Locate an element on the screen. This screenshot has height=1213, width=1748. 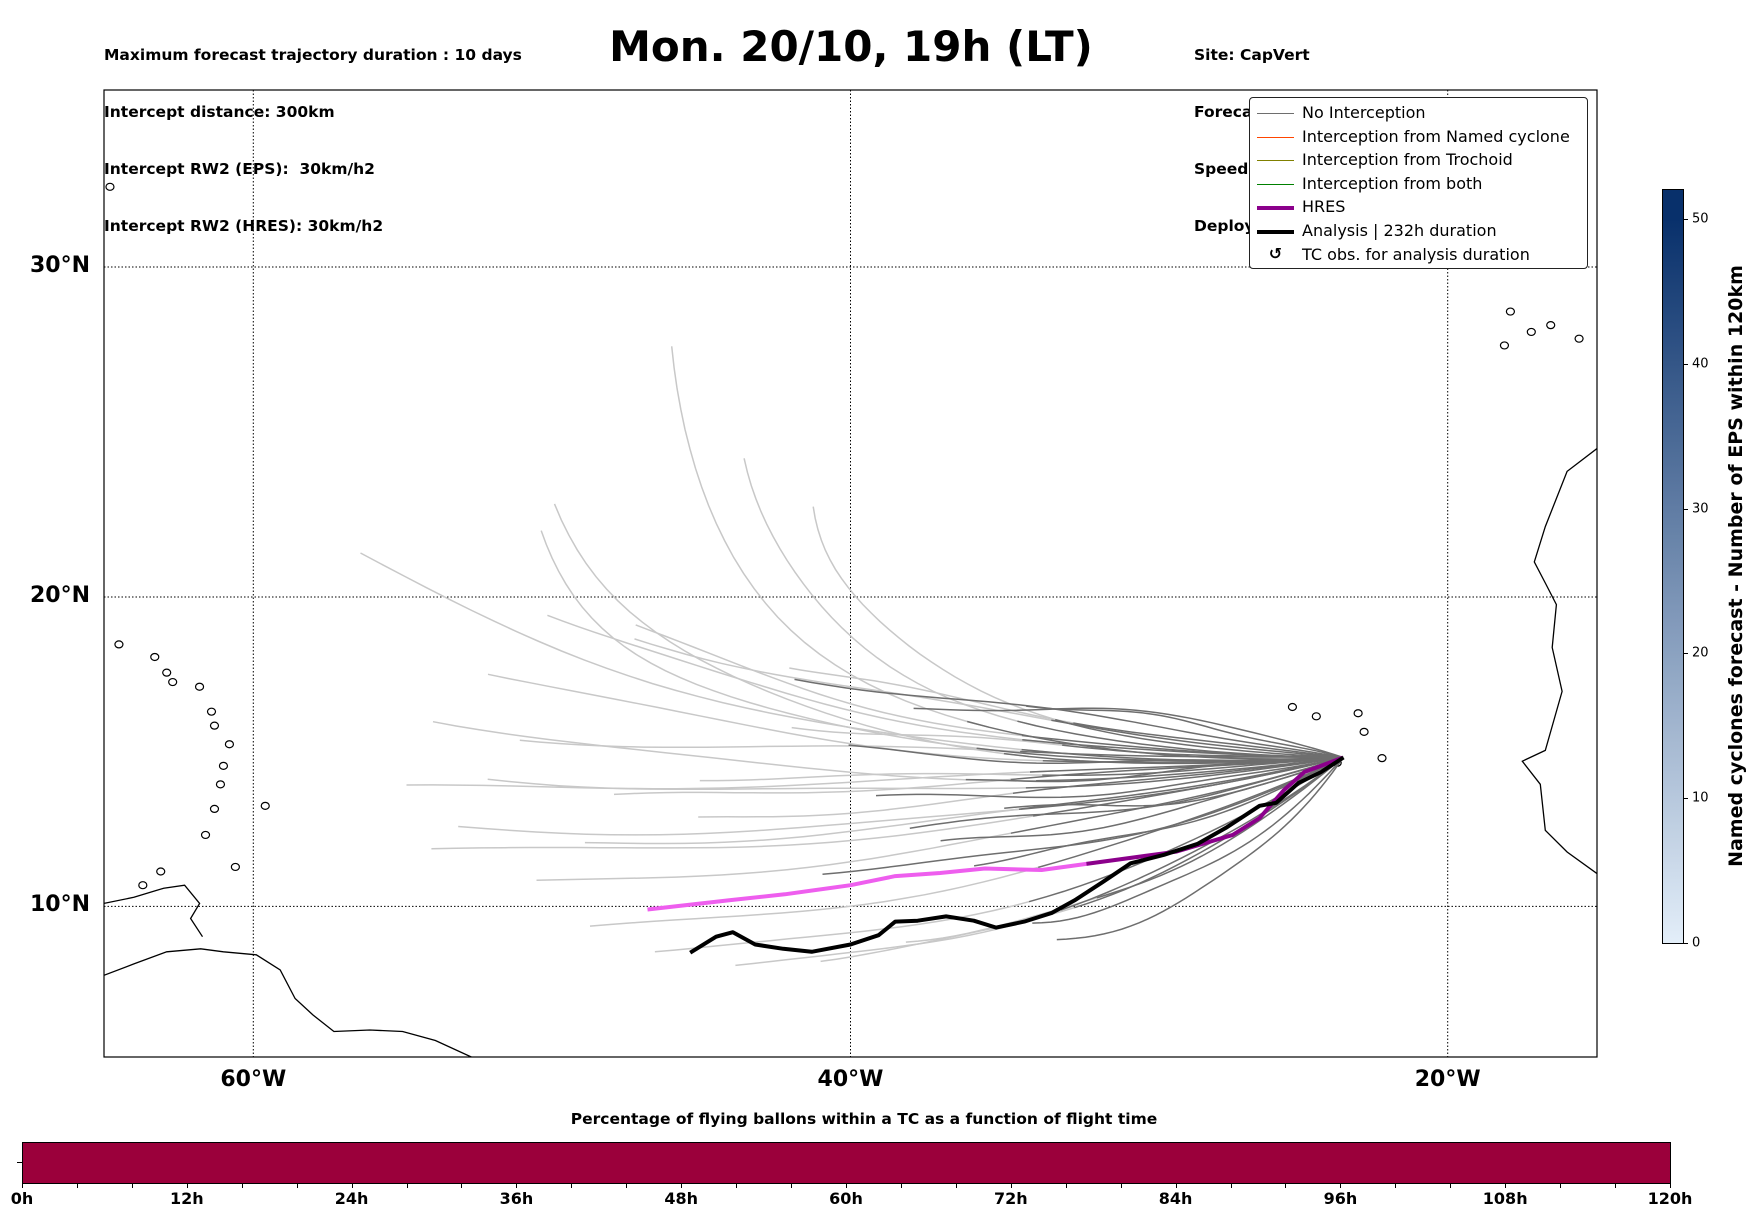
legend-label: TC obs. for analysis duration is located at coordinates (1416, 254).